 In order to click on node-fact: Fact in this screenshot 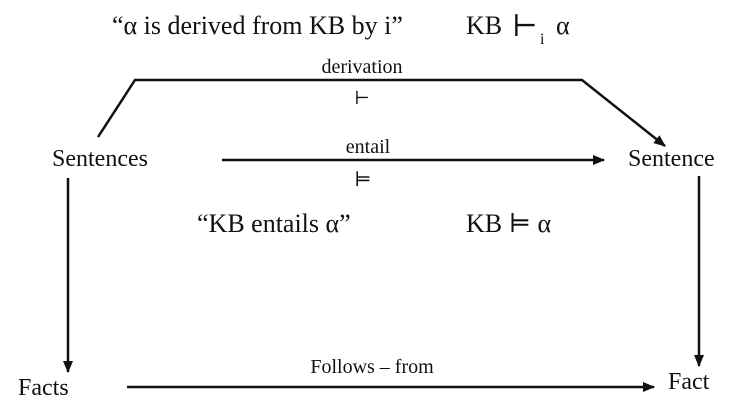, I will do `click(689, 382)`.